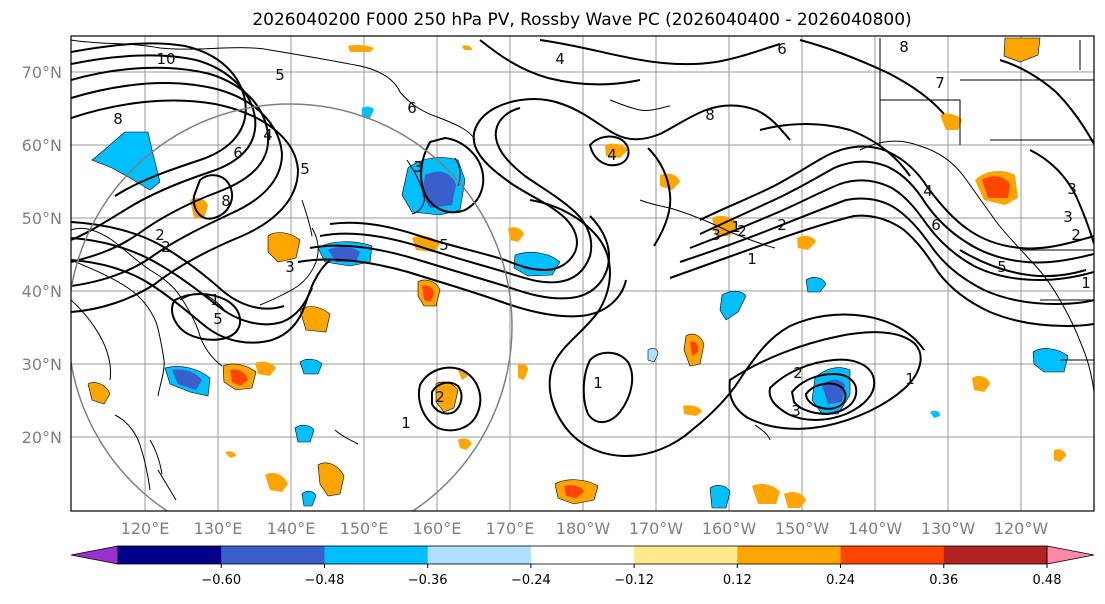 This screenshot has width=1105, height=604. I want to click on lon-label: 180°W, so click(583, 528).